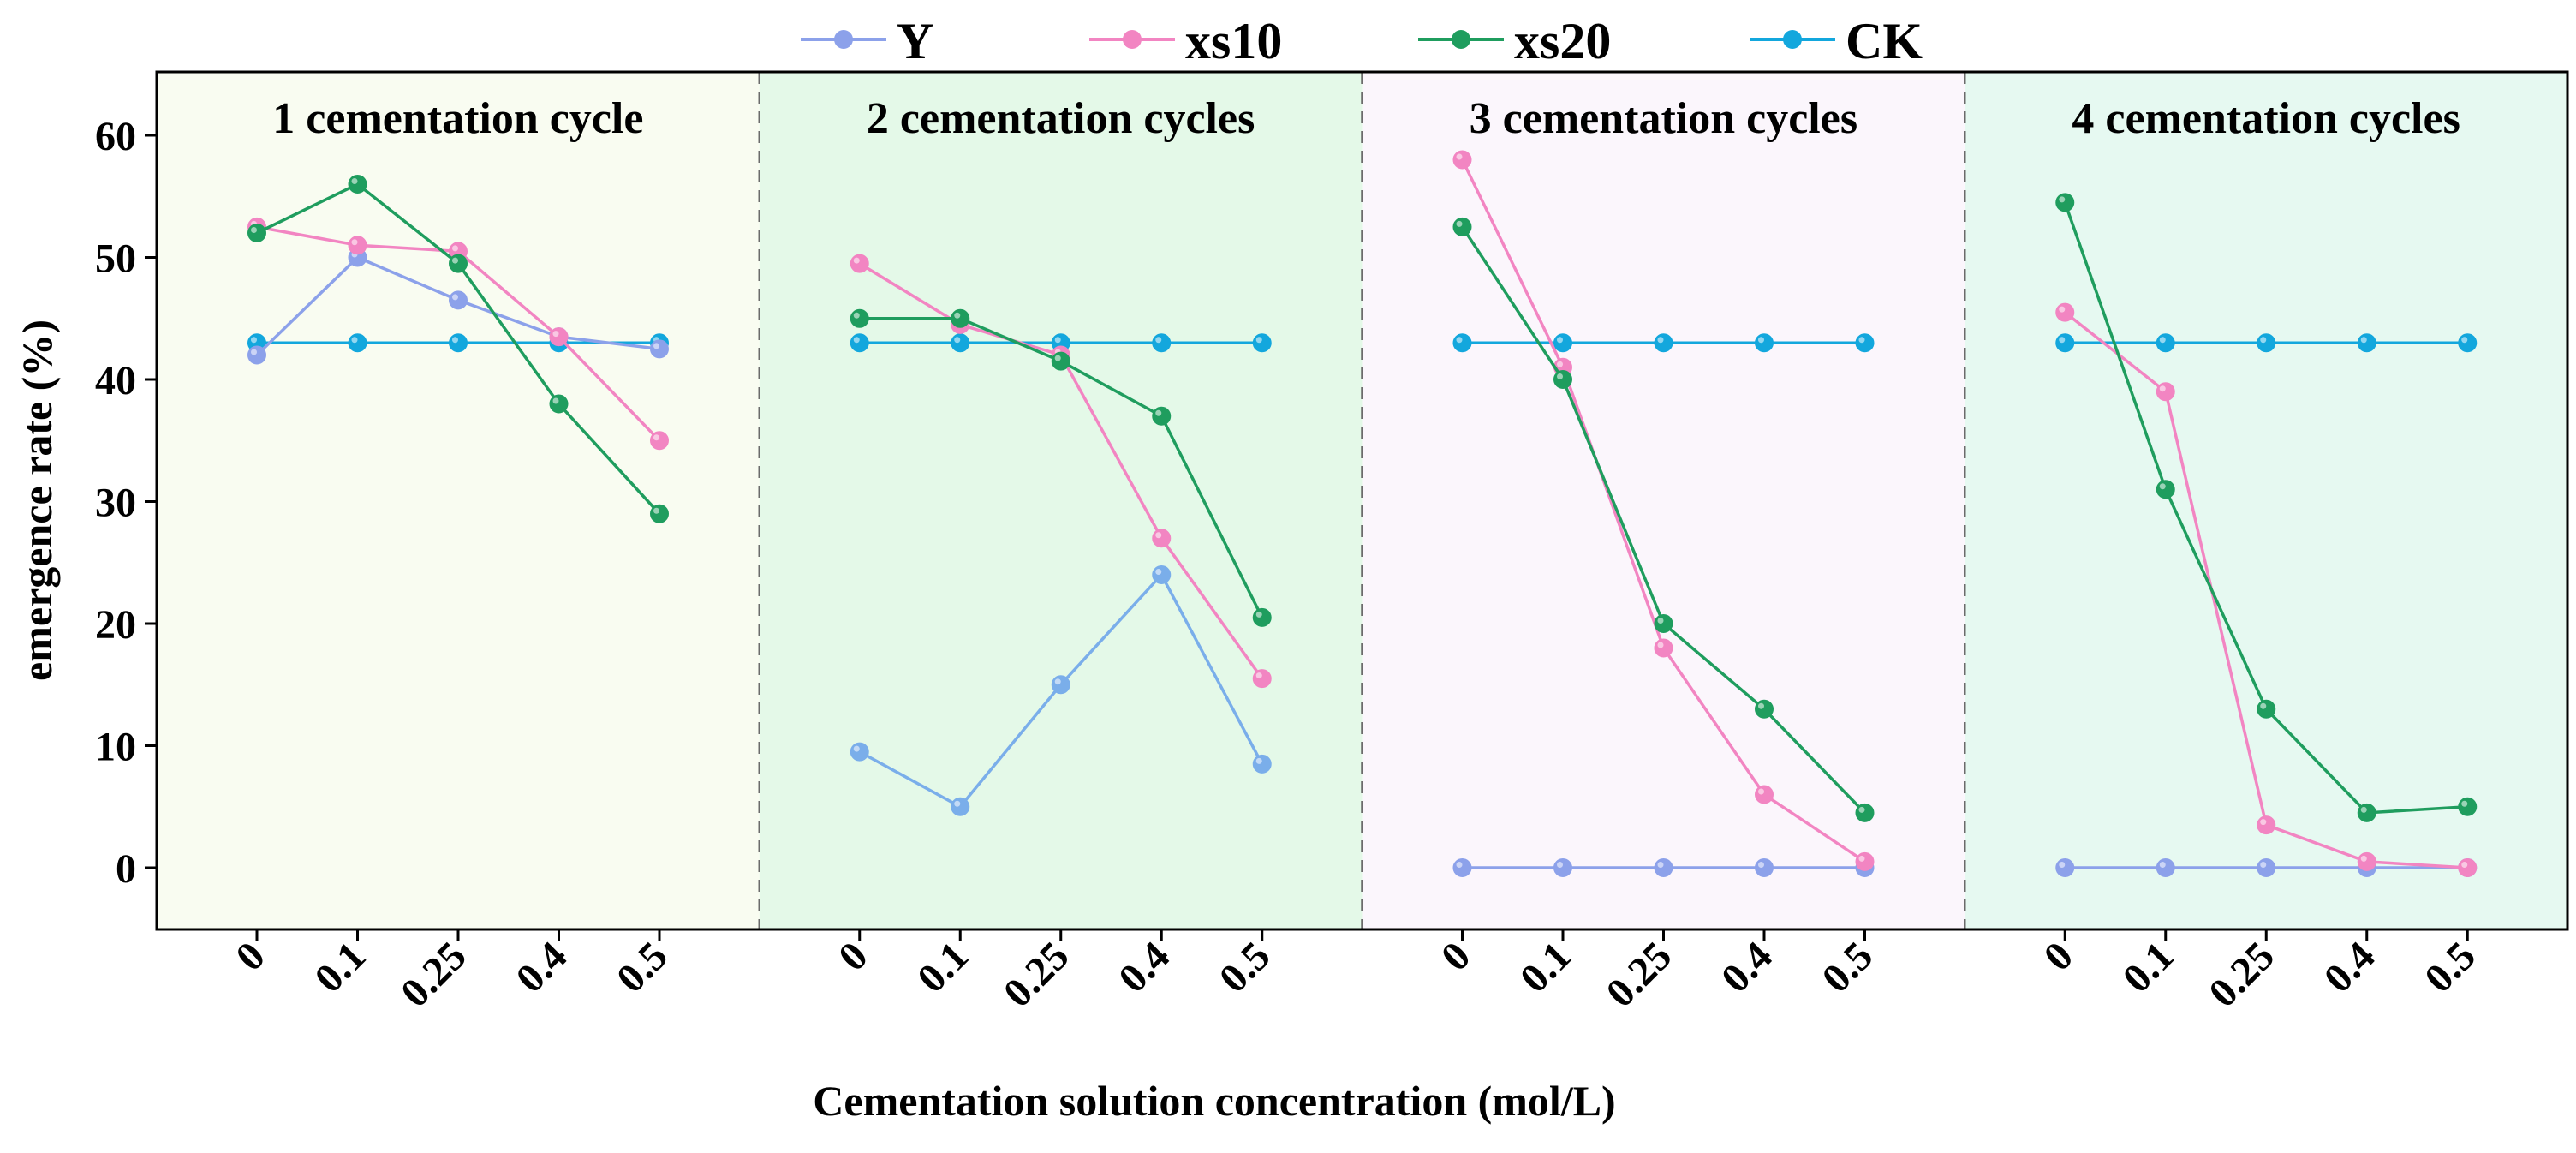 The width and height of the screenshot is (2576, 1153). Describe the element at coordinates (1461, 40) in the screenshot. I see `legend-swatch-marker` at that location.